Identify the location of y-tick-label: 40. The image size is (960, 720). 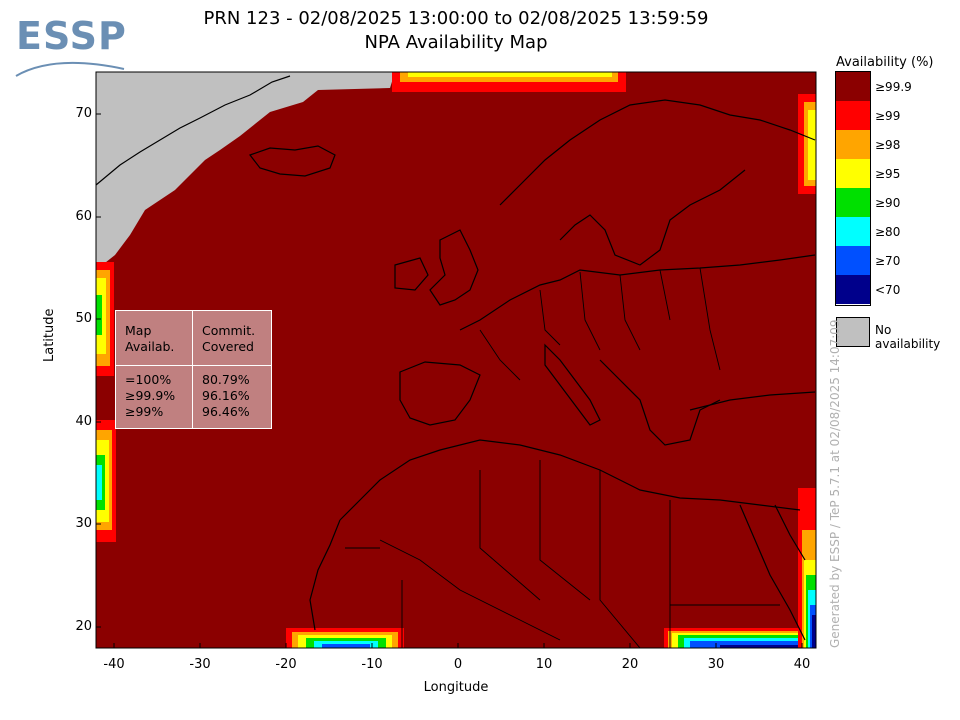
(83, 421).